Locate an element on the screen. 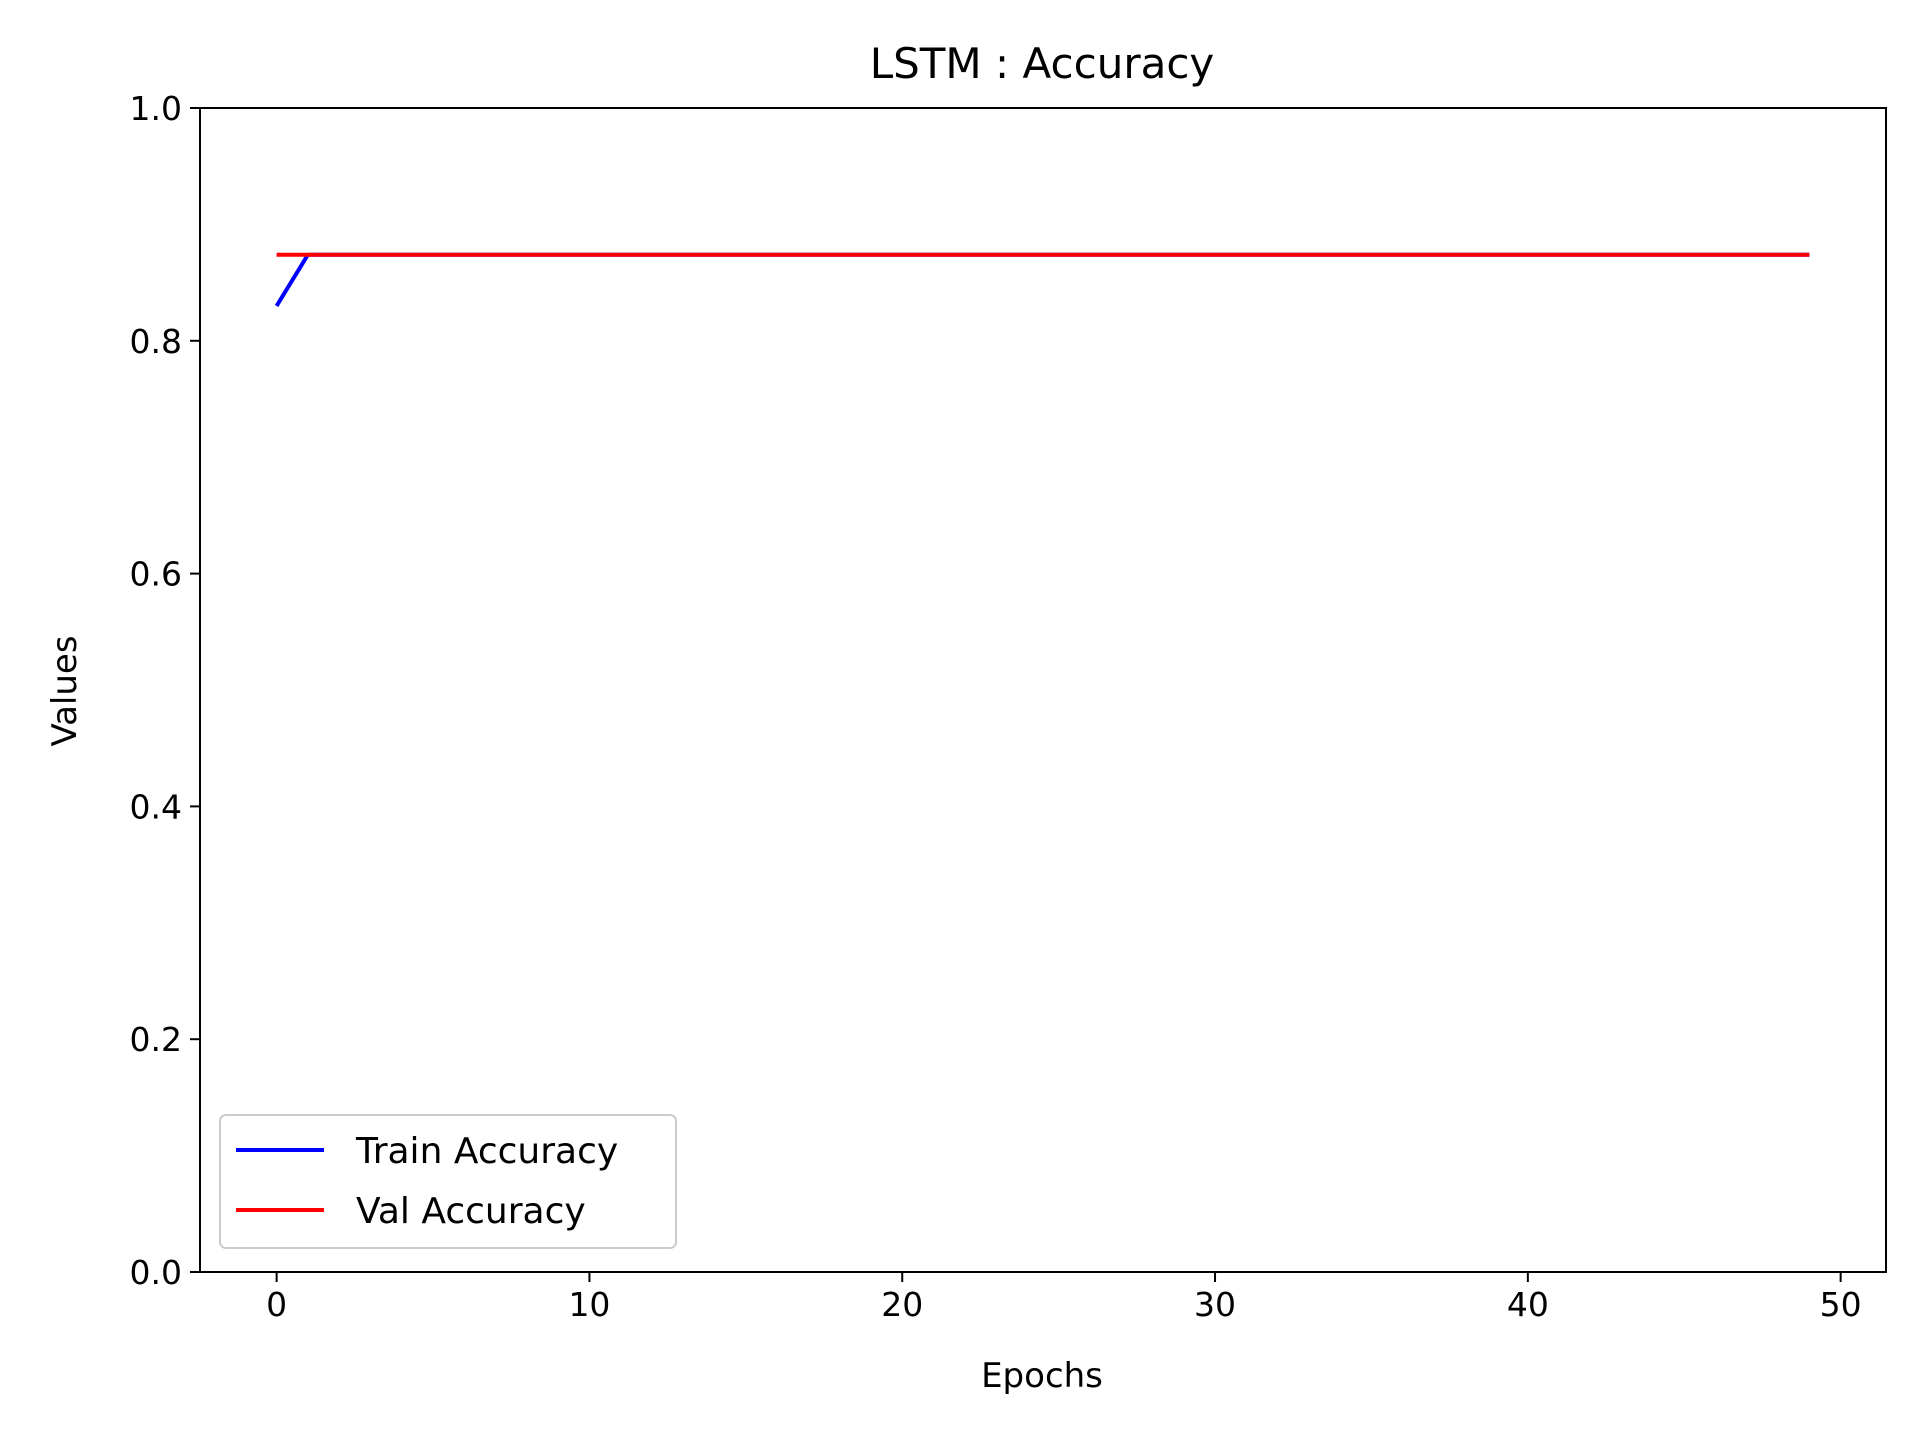 This screenshot has height=1440, width=1920. y-tick-label: 0.2 is located at coordinates (156, 1039).